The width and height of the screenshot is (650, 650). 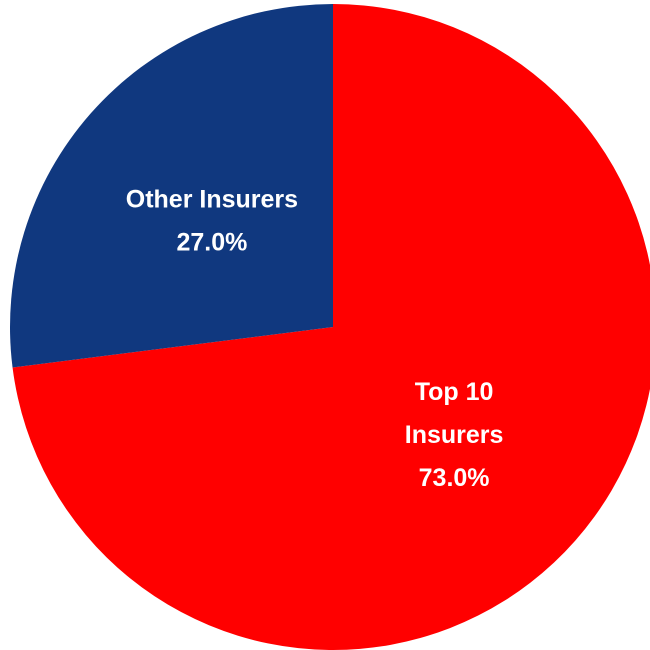 What do you see at coordinates (212, 200) in the screenshot?
I see `slice-category-label: Other Insurers` at bounding box center [212, 200].